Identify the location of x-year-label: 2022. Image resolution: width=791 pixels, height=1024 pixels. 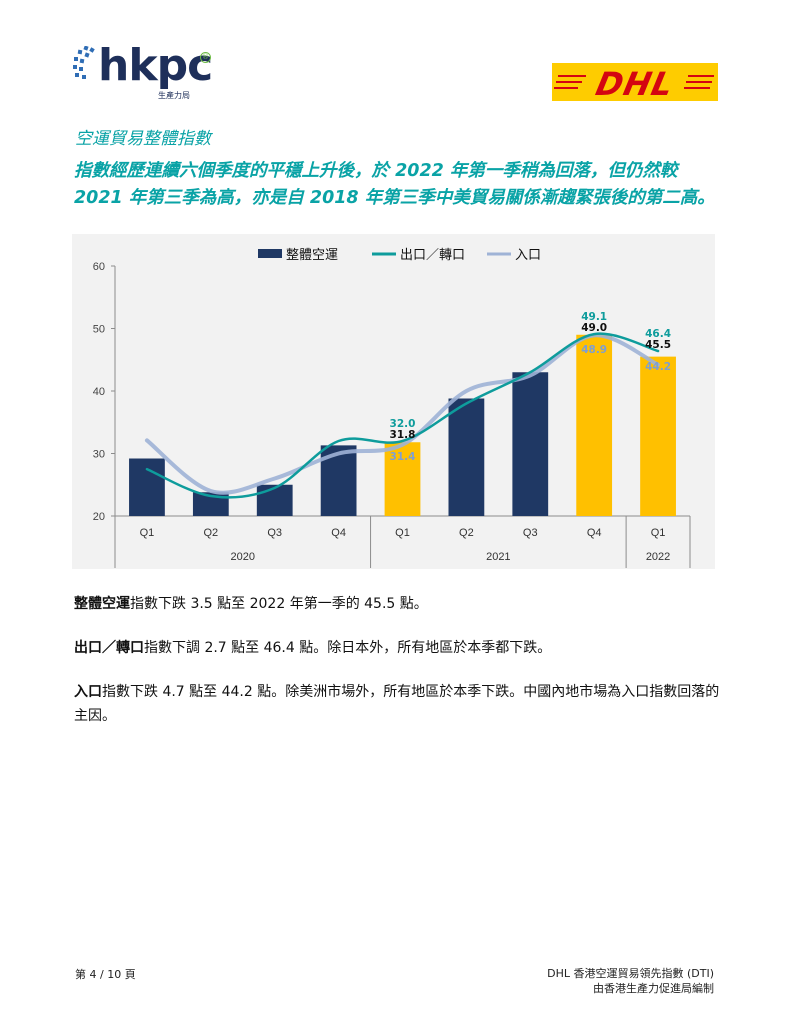
(658, 557).